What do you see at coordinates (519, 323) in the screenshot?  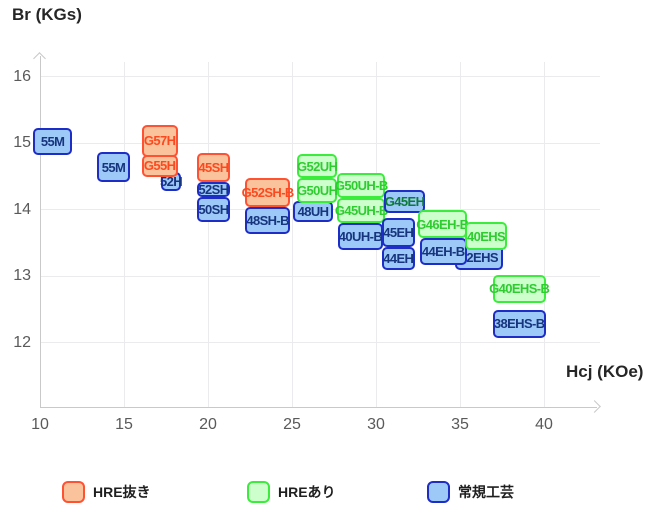 I see `grade-box-38ehs-b: 38EHS-B` at bounding box center [519, 323].